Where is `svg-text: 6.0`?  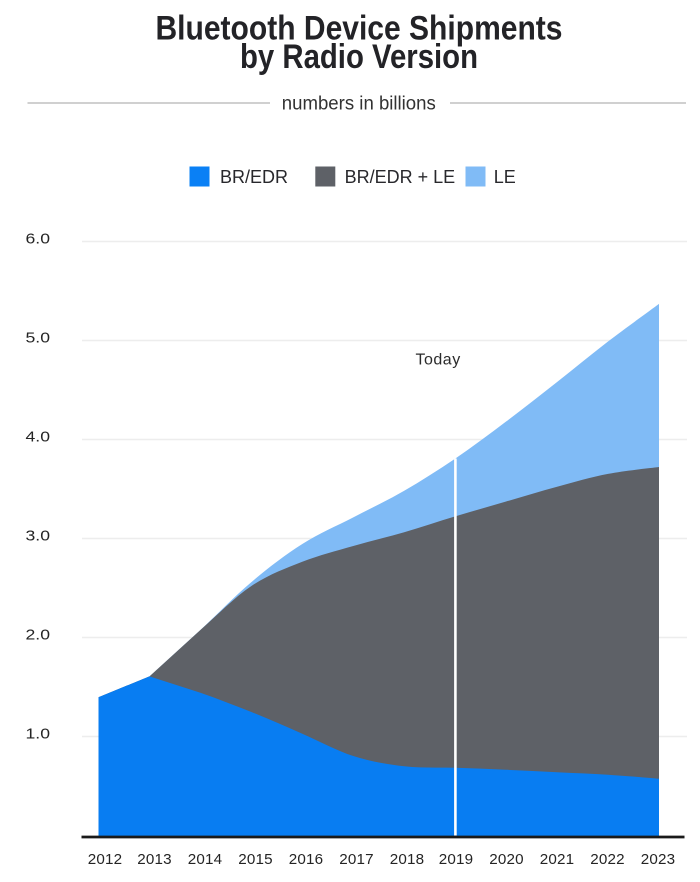 svg-text: 6.0 is located at coordinates (38, 239).